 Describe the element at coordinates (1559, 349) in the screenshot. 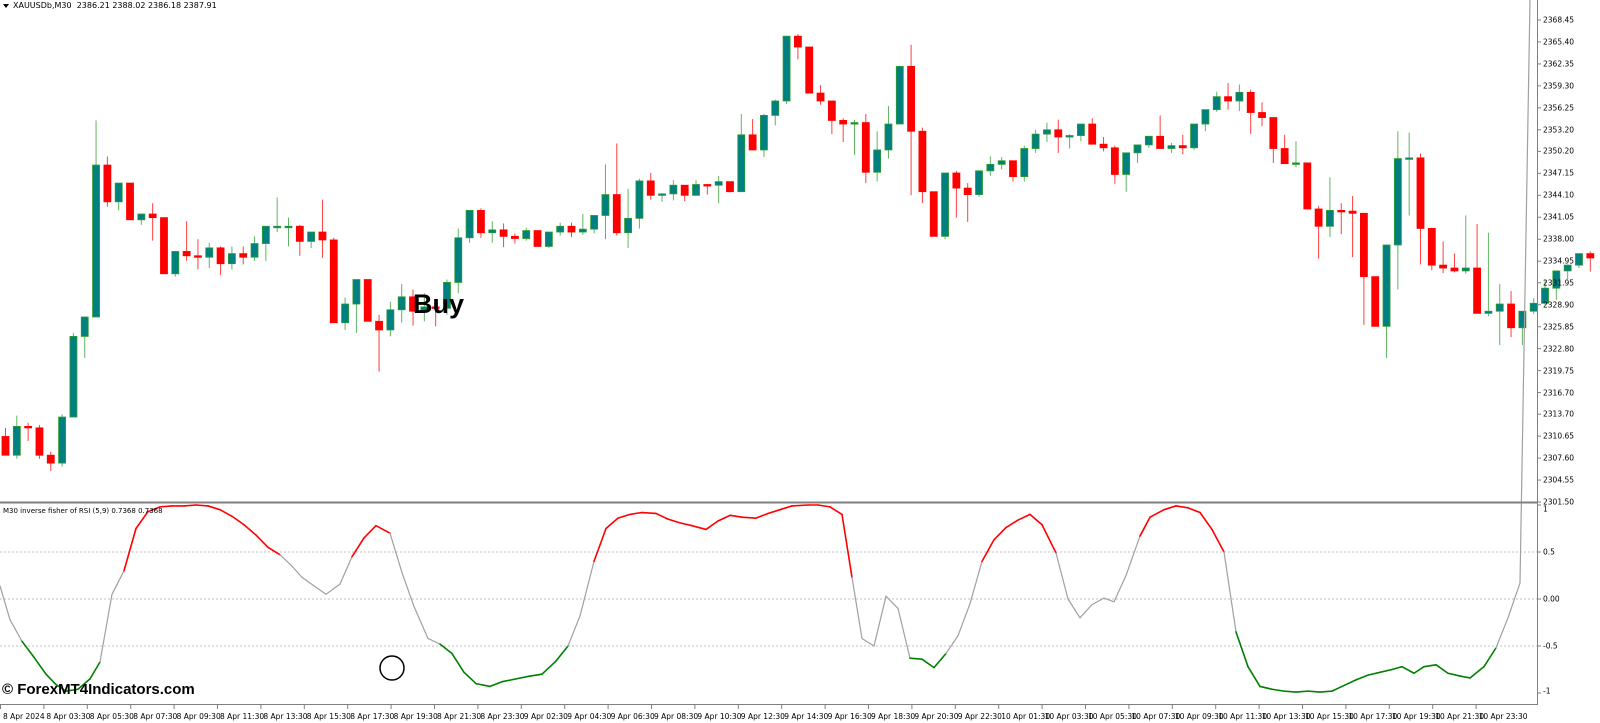

I see `price-axis-label: 2322.80` at that location.